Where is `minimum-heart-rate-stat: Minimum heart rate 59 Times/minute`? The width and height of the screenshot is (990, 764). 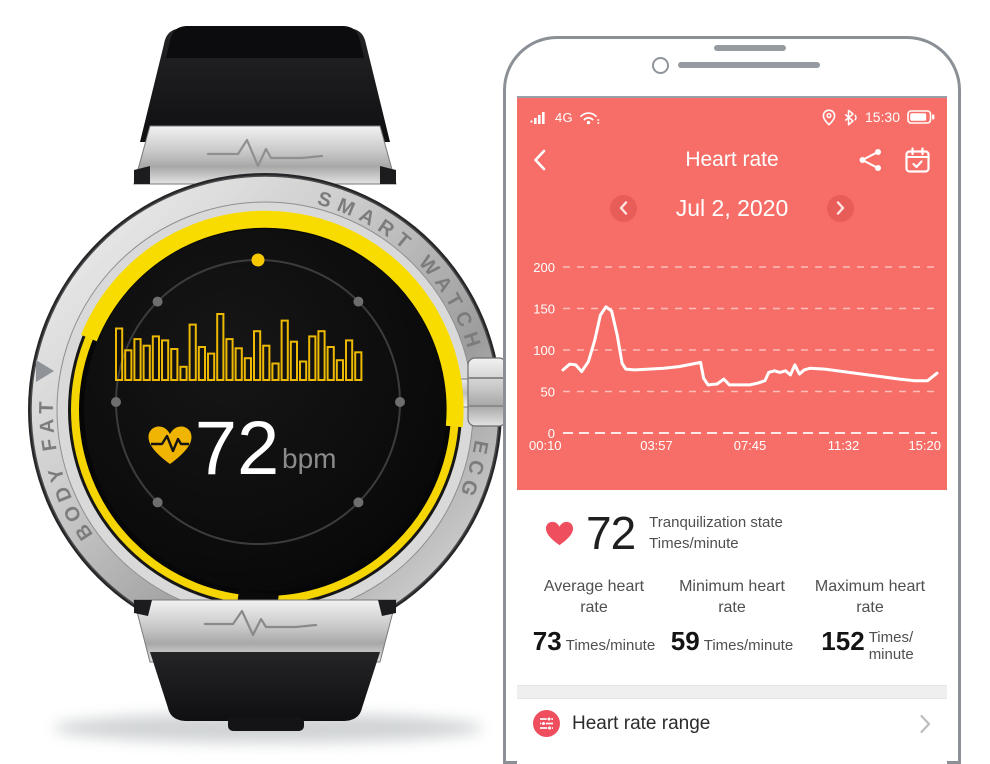
minimum-heart-rate-stat: Minimum heart rate 59 Times/minute is located at coordinates (732, 619).